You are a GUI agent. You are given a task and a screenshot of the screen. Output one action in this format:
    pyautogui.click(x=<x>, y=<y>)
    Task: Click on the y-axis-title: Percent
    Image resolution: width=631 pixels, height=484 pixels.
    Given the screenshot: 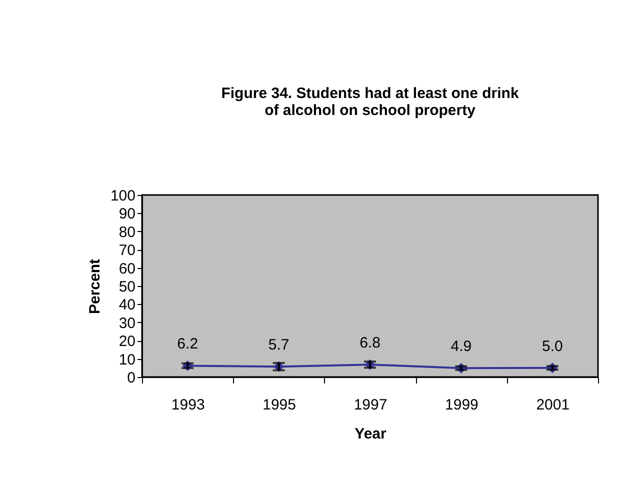 What is the action you would take?
    pyautogui.click(x=95, y=286)
    